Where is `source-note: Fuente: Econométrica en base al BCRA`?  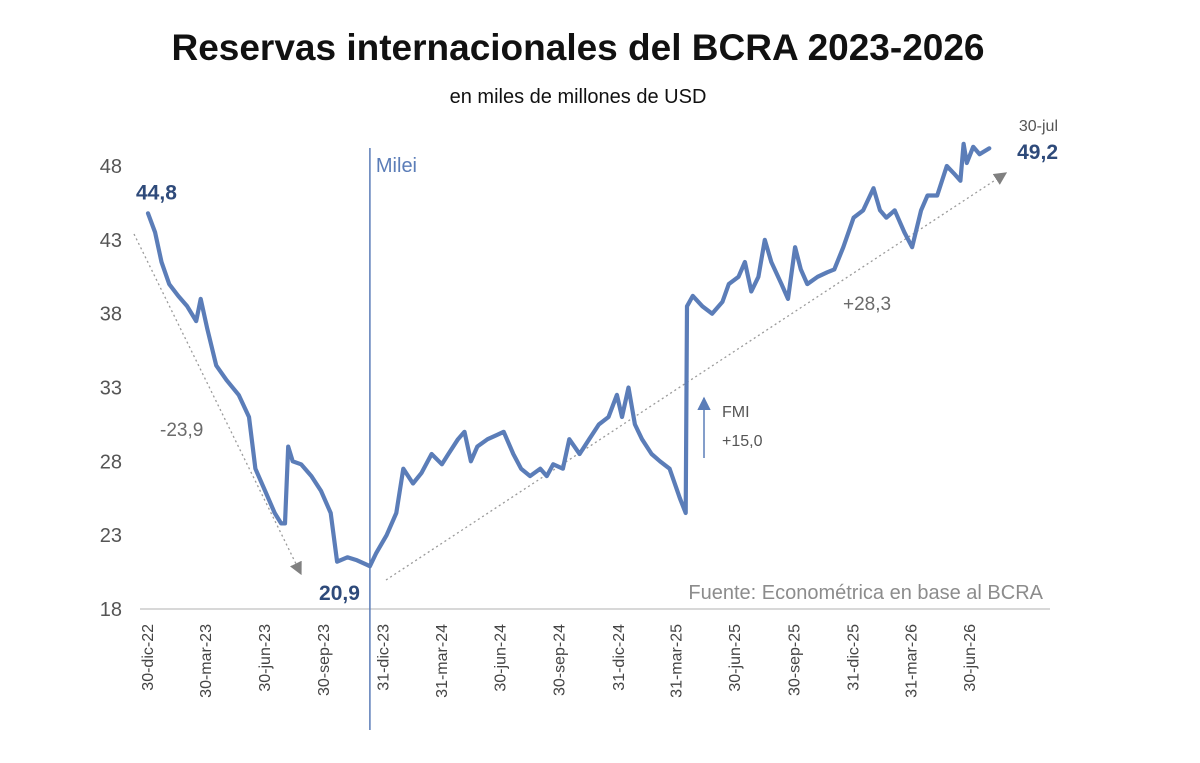 source-note: Fuente: Econométrica en base al BCRA is located at coordinates (865, 593).